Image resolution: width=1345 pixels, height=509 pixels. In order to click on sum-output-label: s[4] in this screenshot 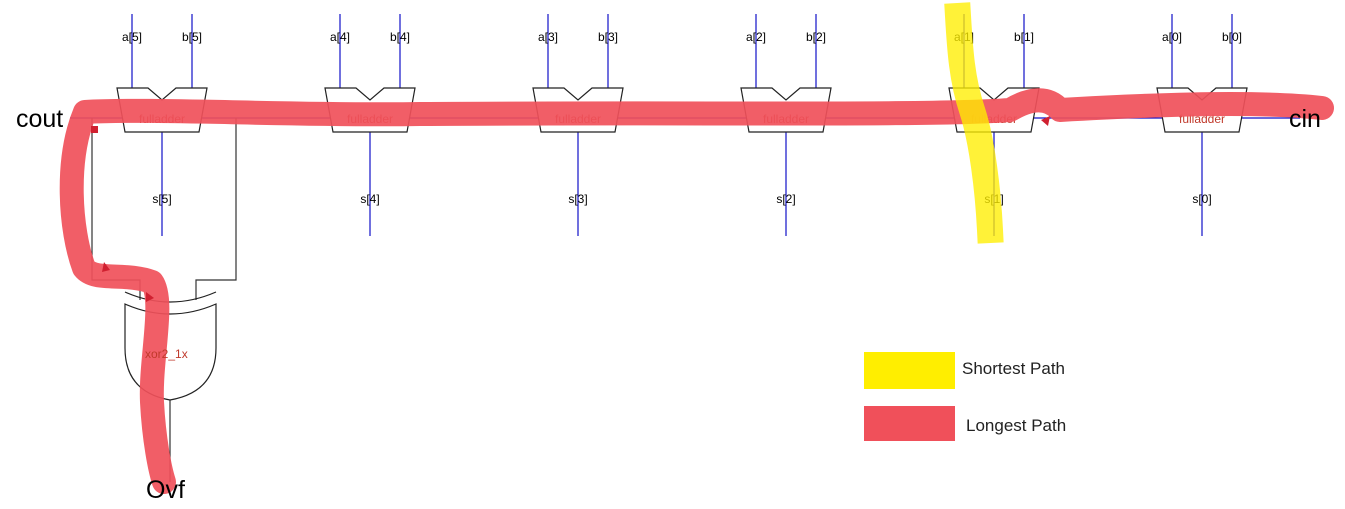, I will do `click(369, 199)`.